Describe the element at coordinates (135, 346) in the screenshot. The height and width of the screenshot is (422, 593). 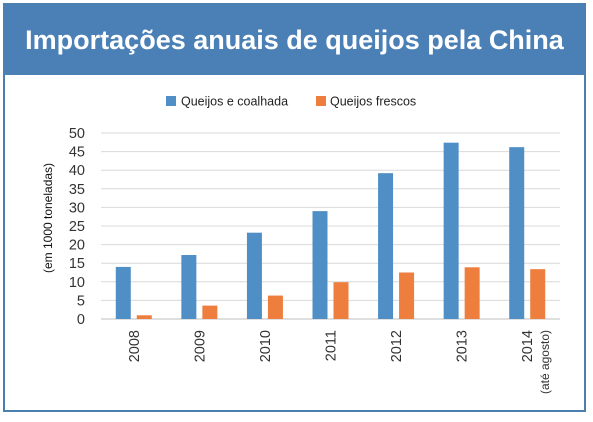
I see `x-tick-label: 2008` at that location.